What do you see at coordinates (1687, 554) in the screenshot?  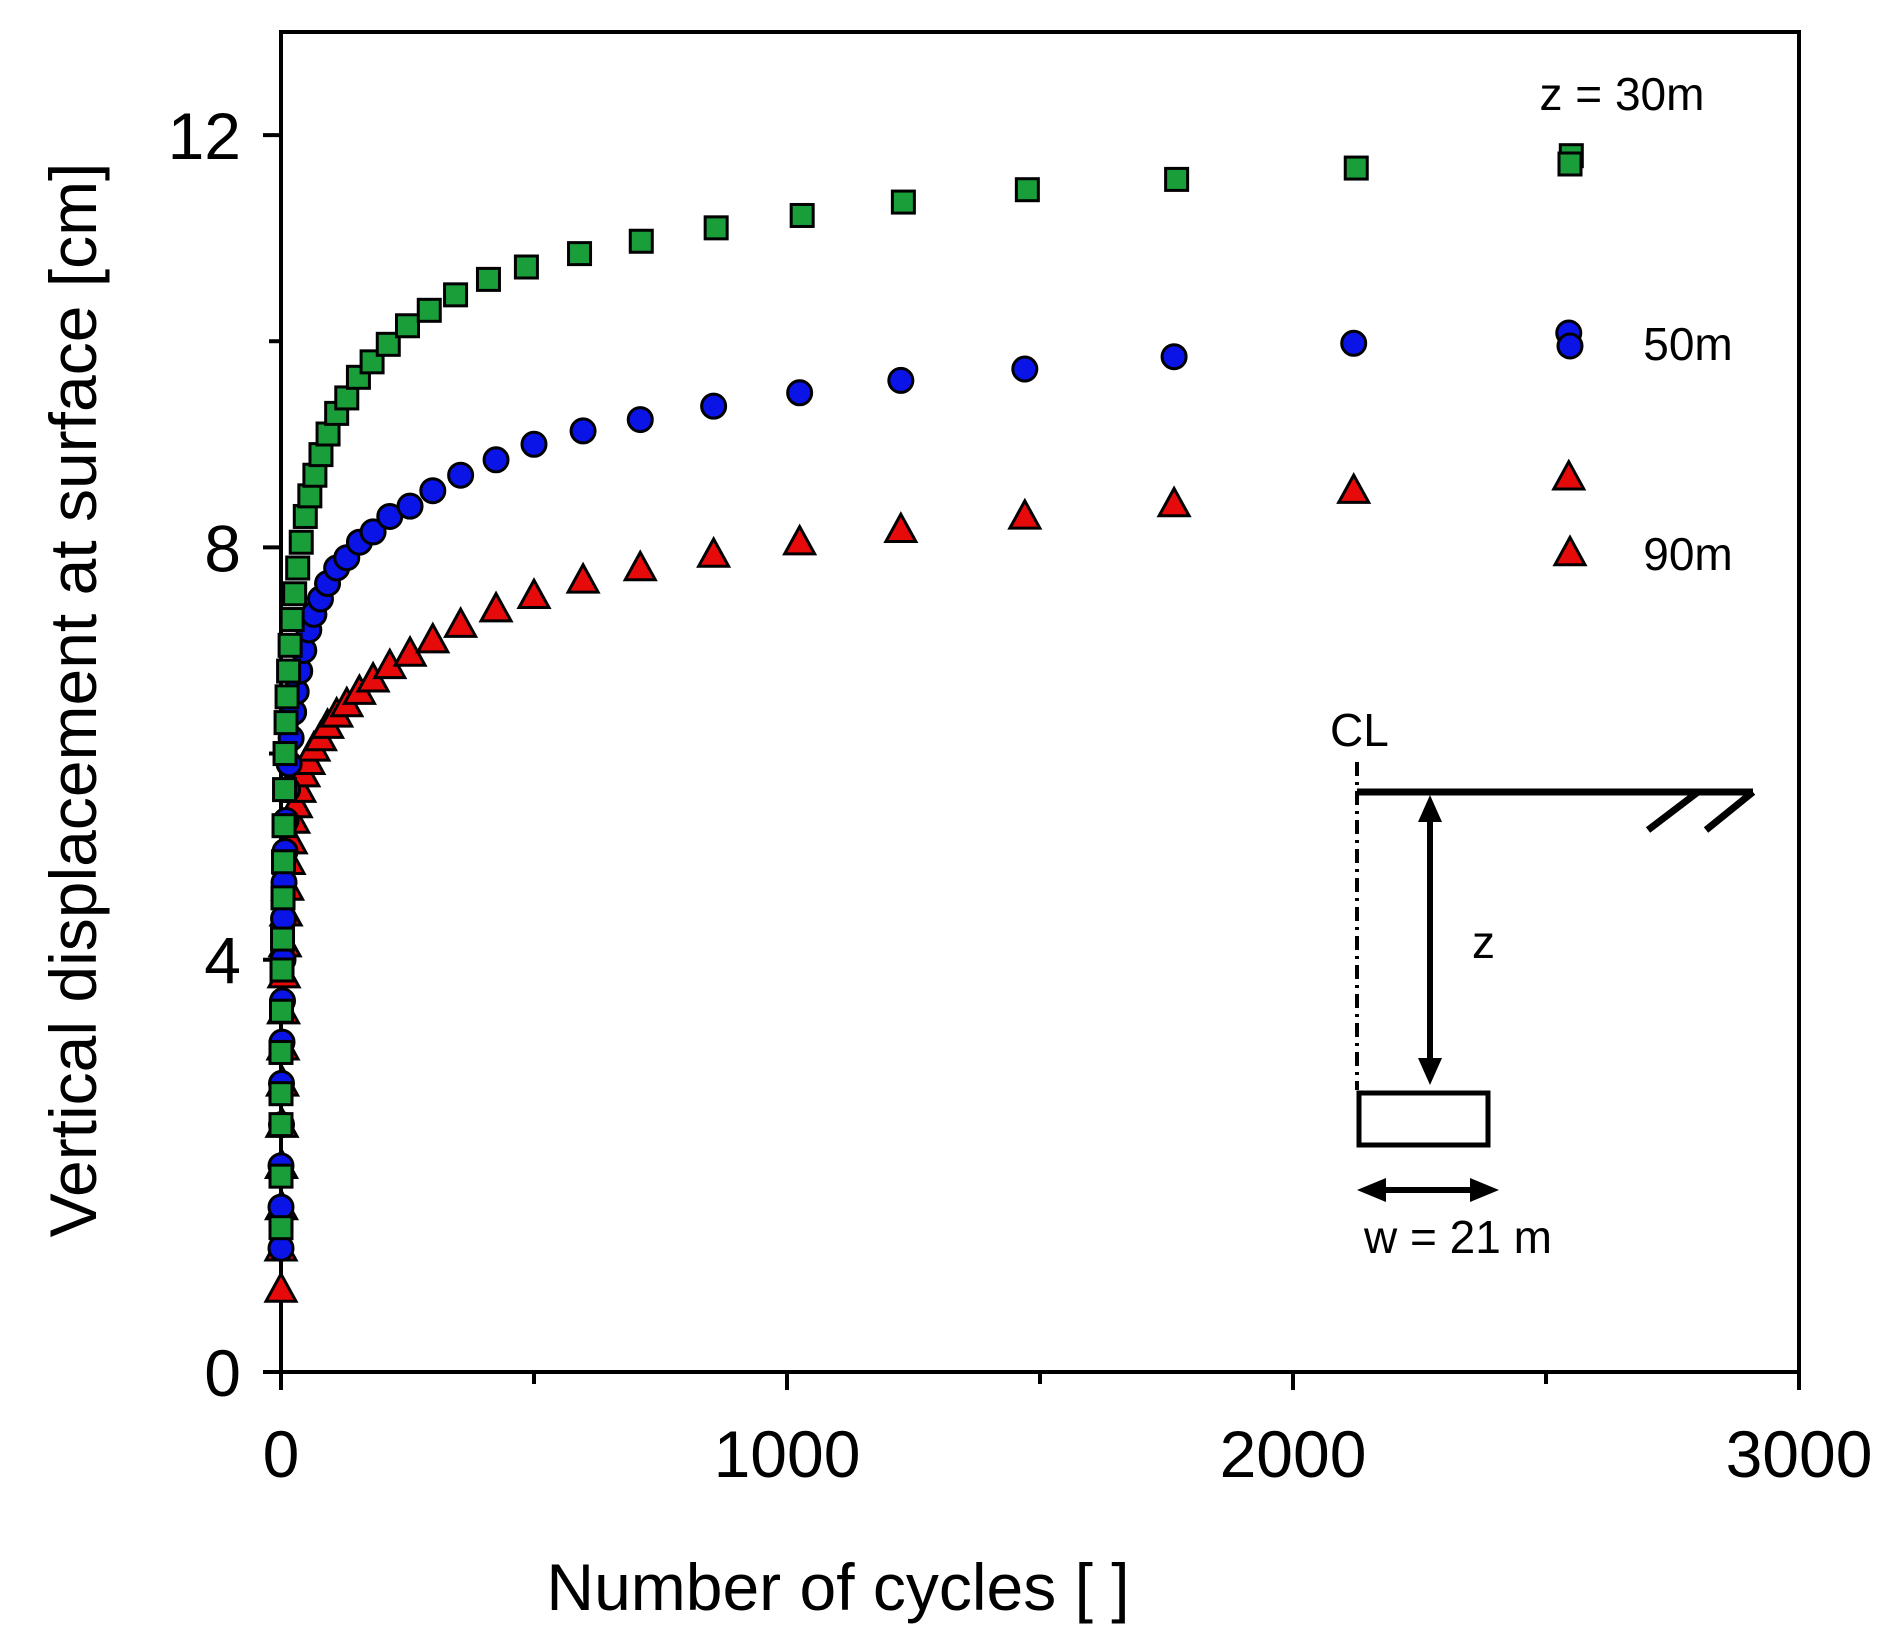 I see `legend-label: 90m` at bounding box center [1687, 554].